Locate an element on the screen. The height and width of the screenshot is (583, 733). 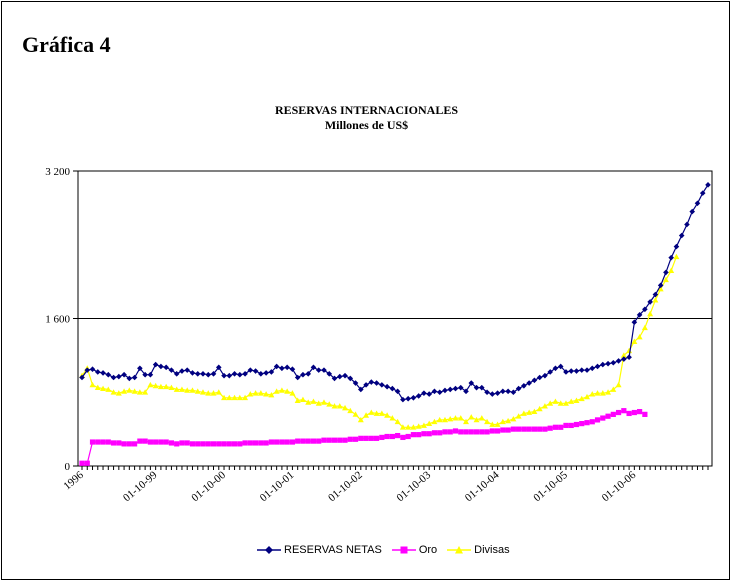
series-line-oro is located at coordinates (364, 437).